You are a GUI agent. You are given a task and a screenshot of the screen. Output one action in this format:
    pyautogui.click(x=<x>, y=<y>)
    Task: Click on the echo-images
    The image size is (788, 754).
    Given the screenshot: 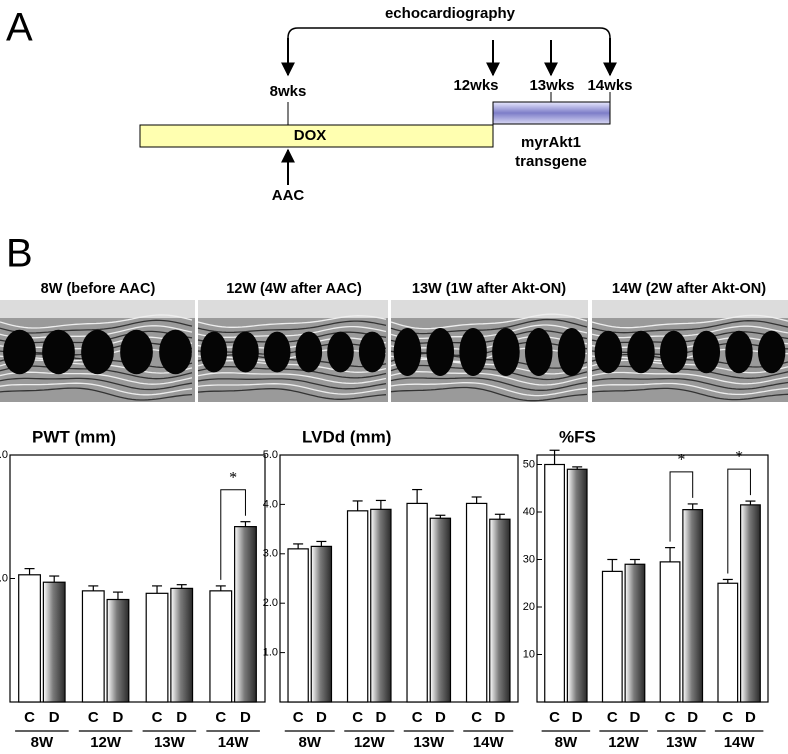 What is the action you would take?
    pyautogui.click(x=394, y=351)
    